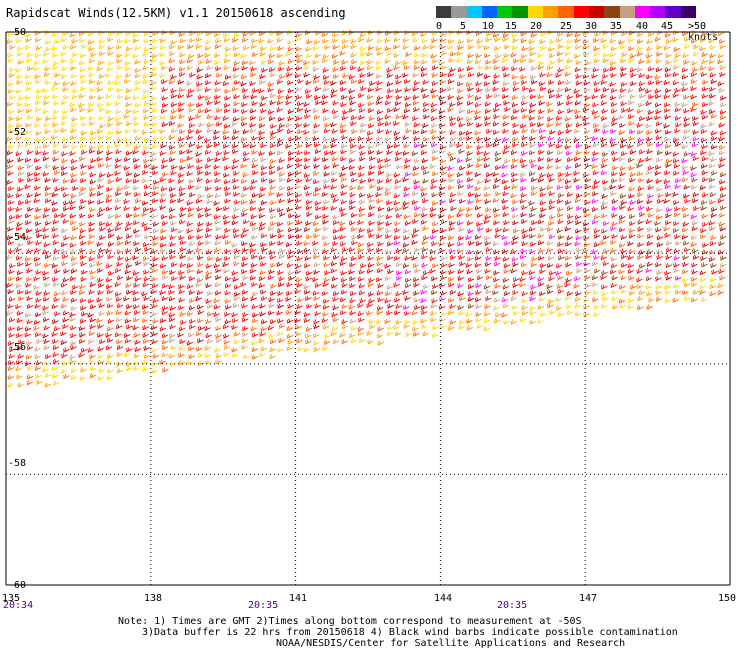  What do you see at coordinates (642, 26) in the screenshot?
I see `legend-label-40: 40` at bounding box center [642, 26].